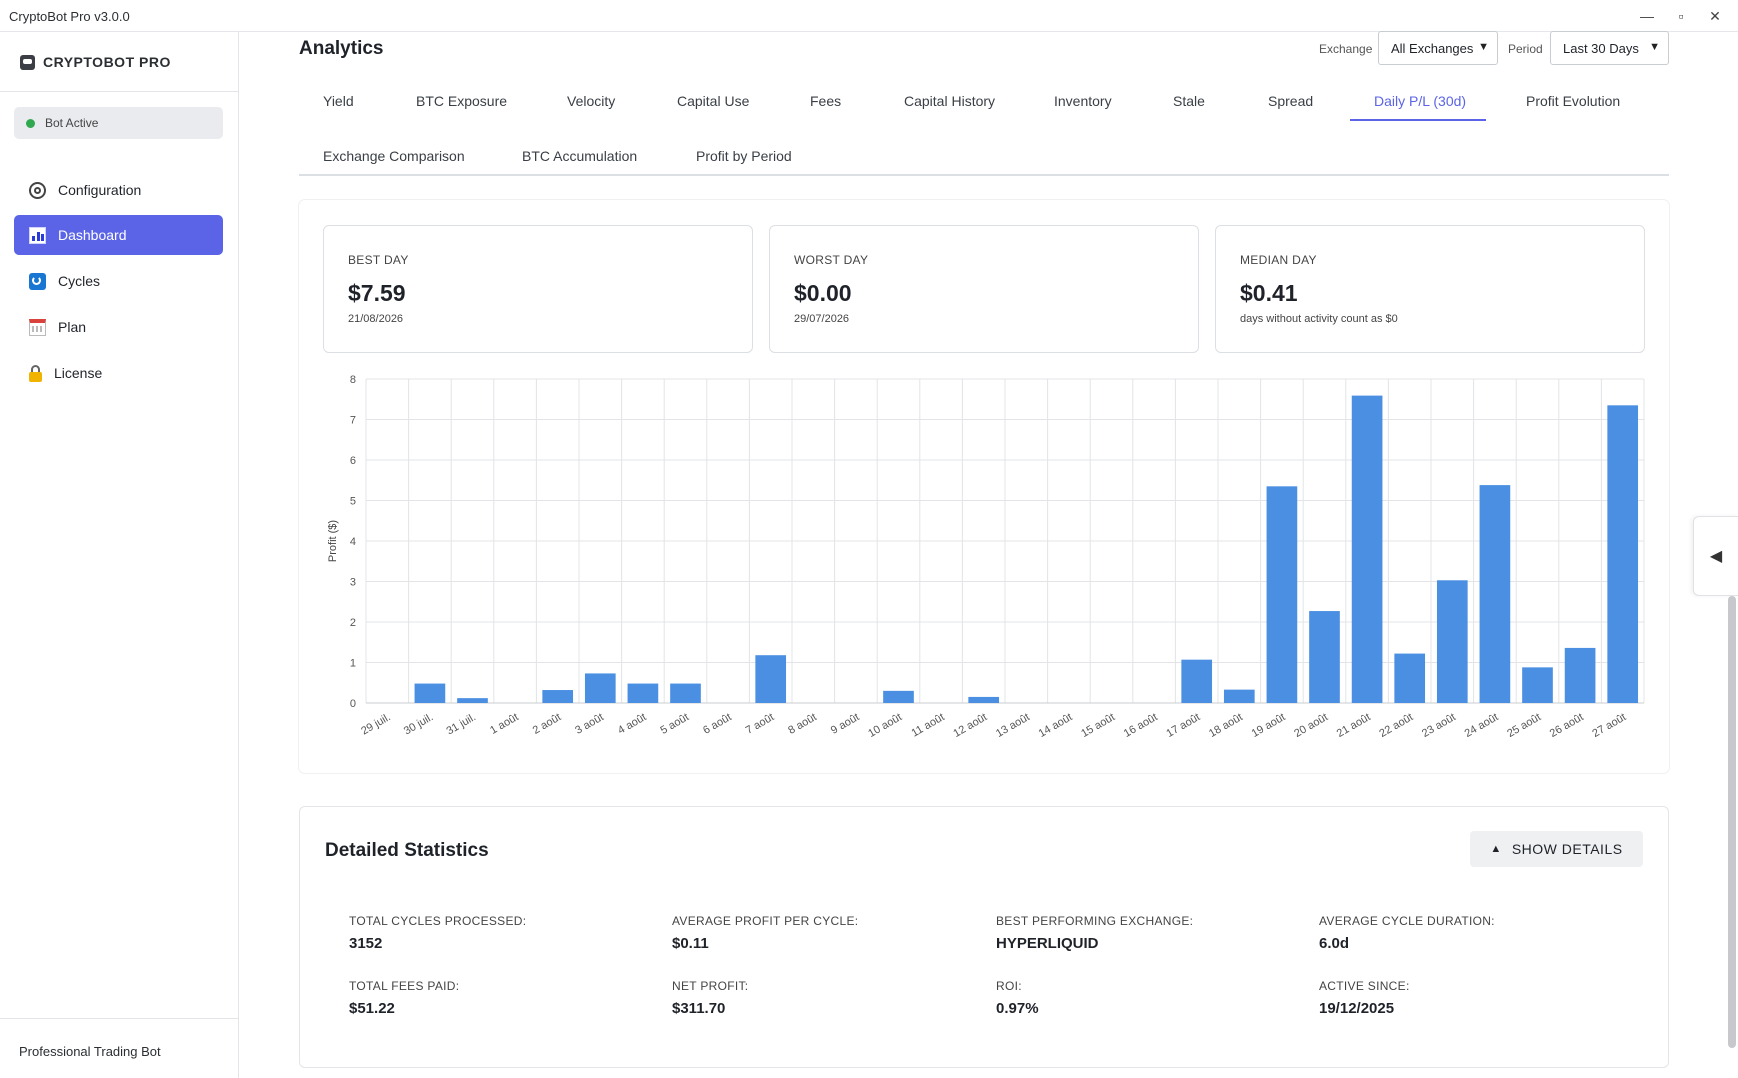  I want to click on tab-btc-exposure: BTC Exposure, so click(462, 101).